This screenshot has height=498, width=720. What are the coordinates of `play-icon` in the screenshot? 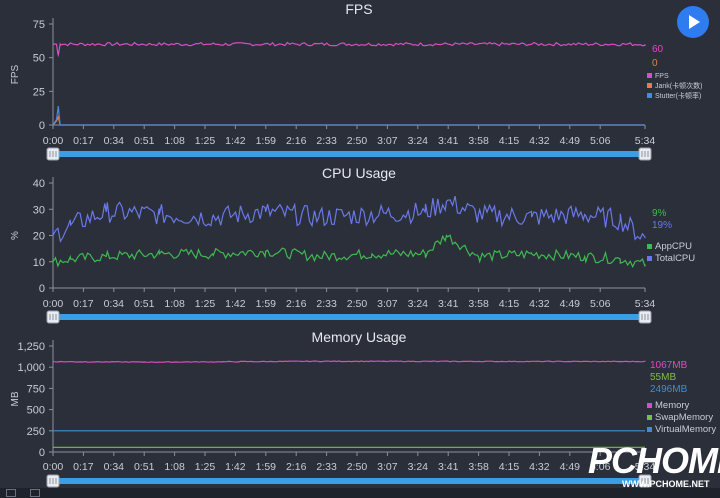 It's located at (694, 22).